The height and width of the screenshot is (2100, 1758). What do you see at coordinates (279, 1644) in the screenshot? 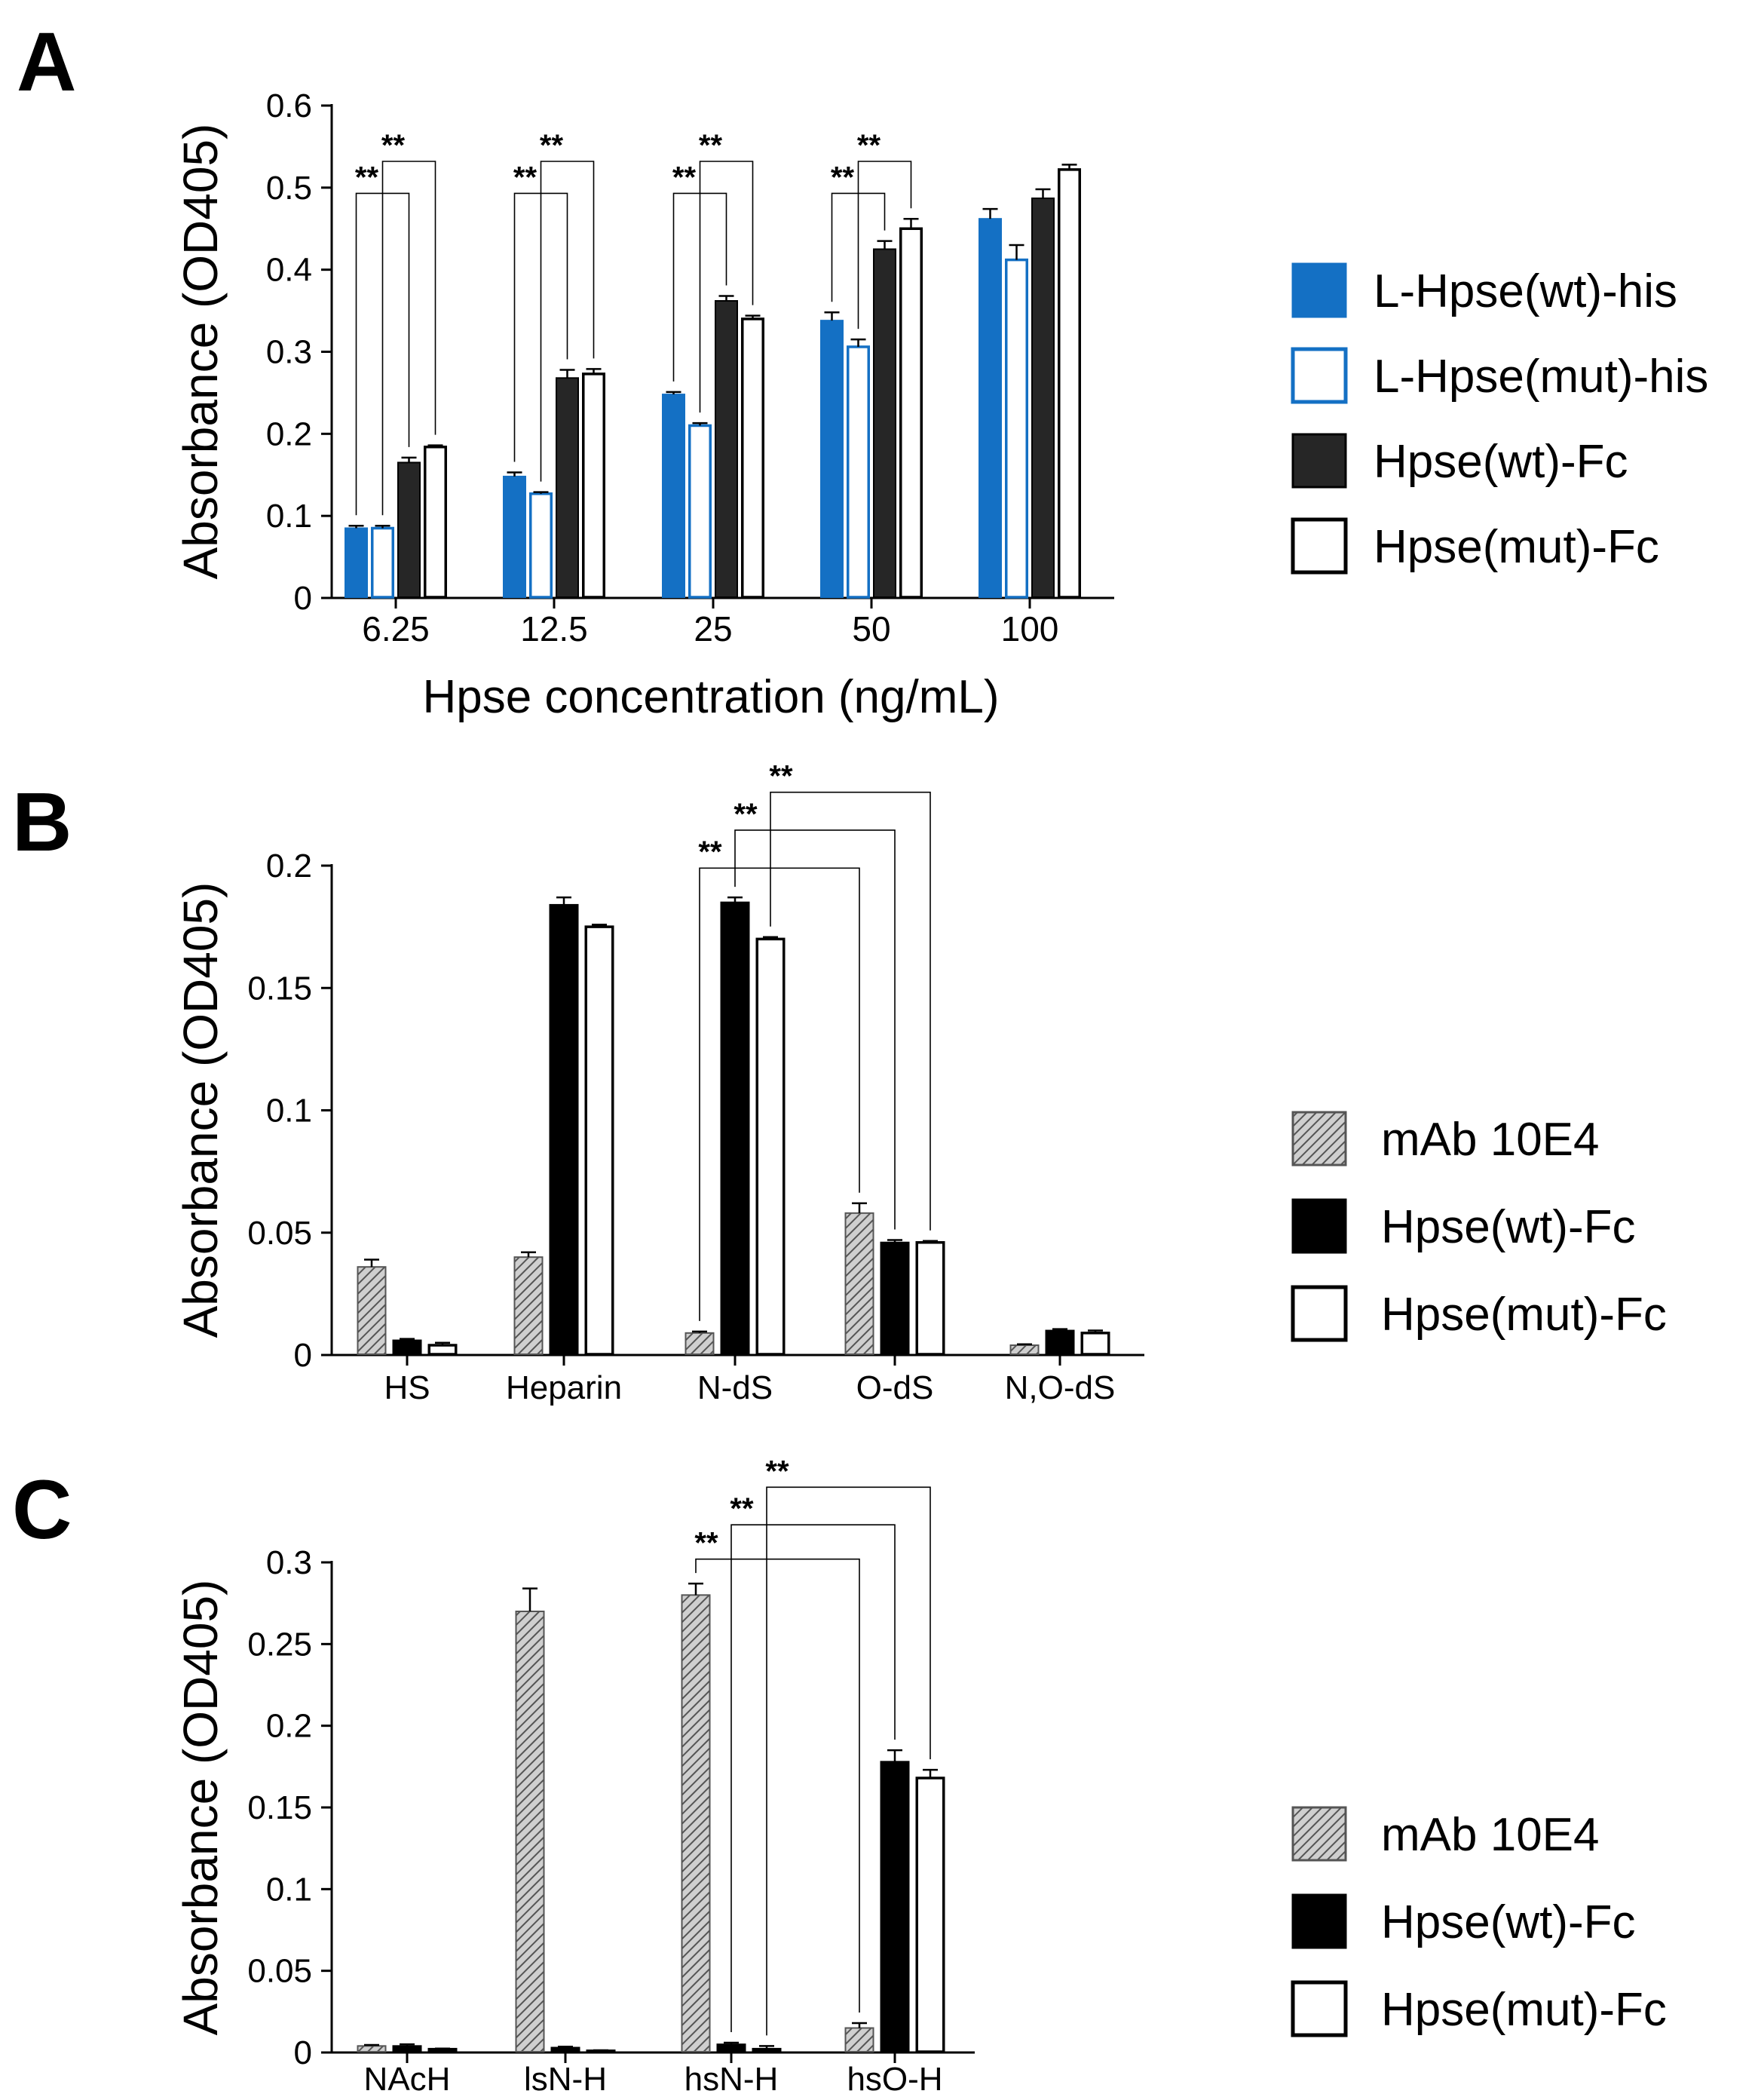
I see `y-tick-label: 0.25` at bounding box center [279, 1644].